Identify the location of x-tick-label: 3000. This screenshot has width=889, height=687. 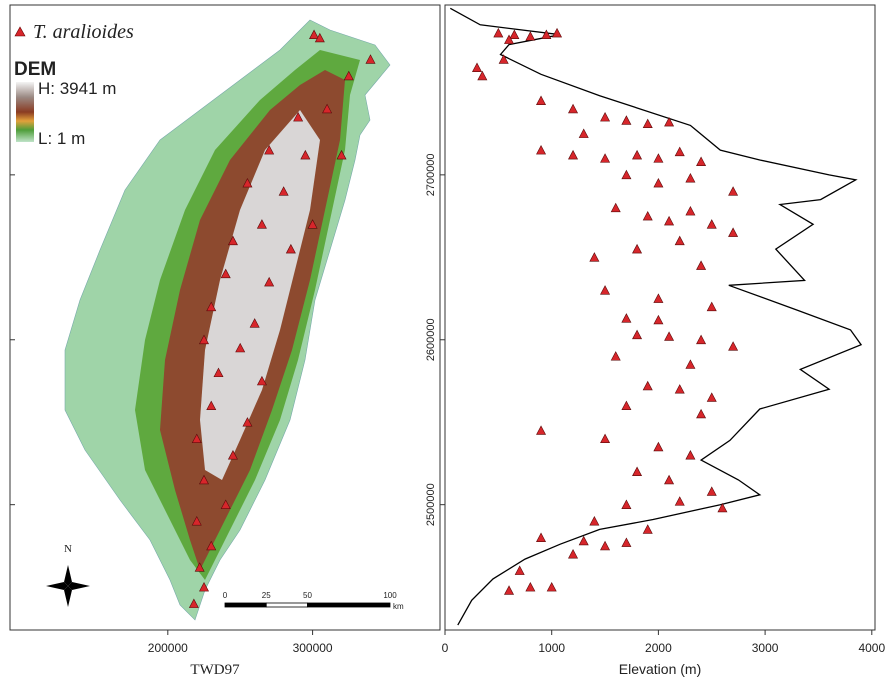
(765, 648).